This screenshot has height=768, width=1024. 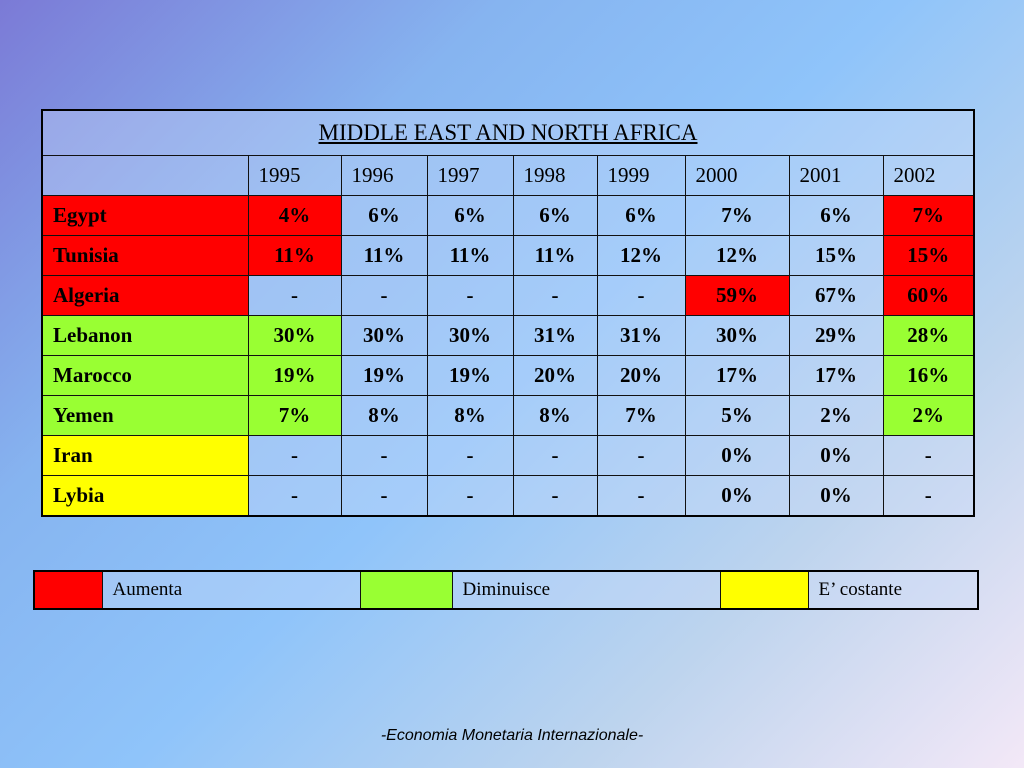 What do you see at coordinates (384, 175) in the screenshot?
I see `year-header: 1996` at bounding box center [384, 175].